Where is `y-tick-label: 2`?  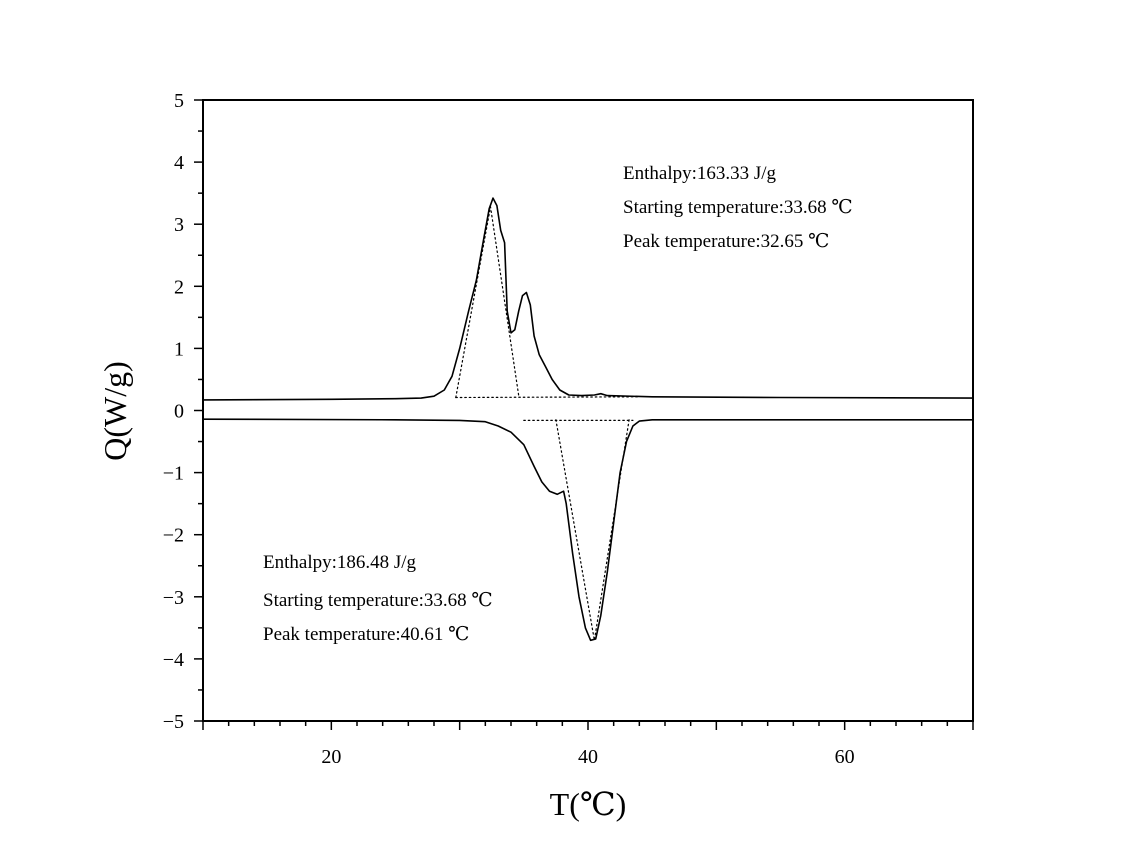
y-tick-label: 2 is located at coordinates (179, 287).